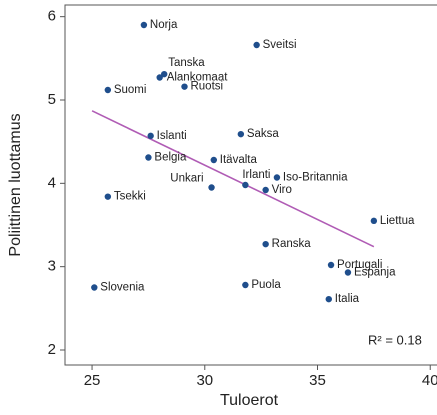 Image resolution: width=437 pixels, height=415 pixels. Describe the element at coordinates (359, 265) in the screenshot. I see `point-label: Portugali` at that location.